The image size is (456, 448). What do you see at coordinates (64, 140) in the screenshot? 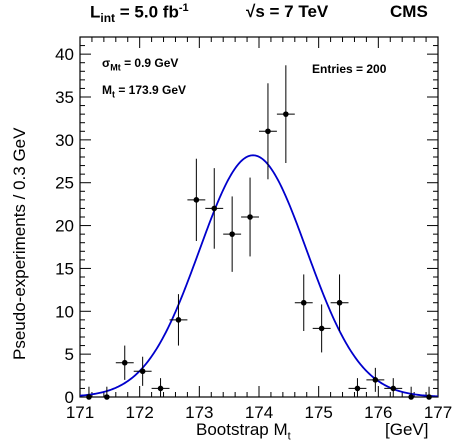
I see `y-tick-label: 30` at bounding box center [64, 140].